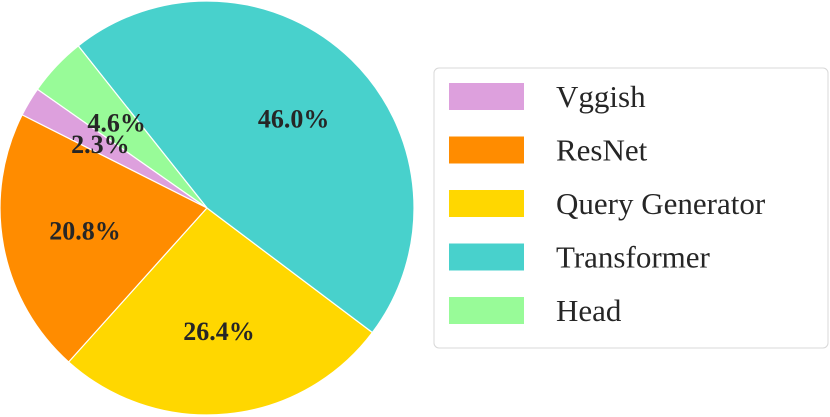 Image resolution: width=830 pixels, height=417 pixels. I want to click on pie-label-resnet: 20.8%, so click(85, 231).